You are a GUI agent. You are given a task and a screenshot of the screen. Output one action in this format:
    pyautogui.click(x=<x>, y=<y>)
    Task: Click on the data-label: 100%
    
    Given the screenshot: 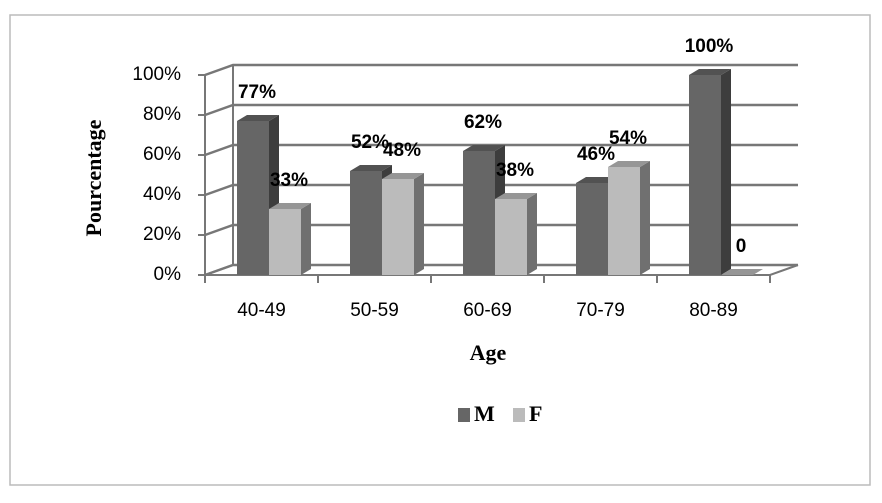 What is the action you would take?
    pyautogui.click(x=709, y=46)
    